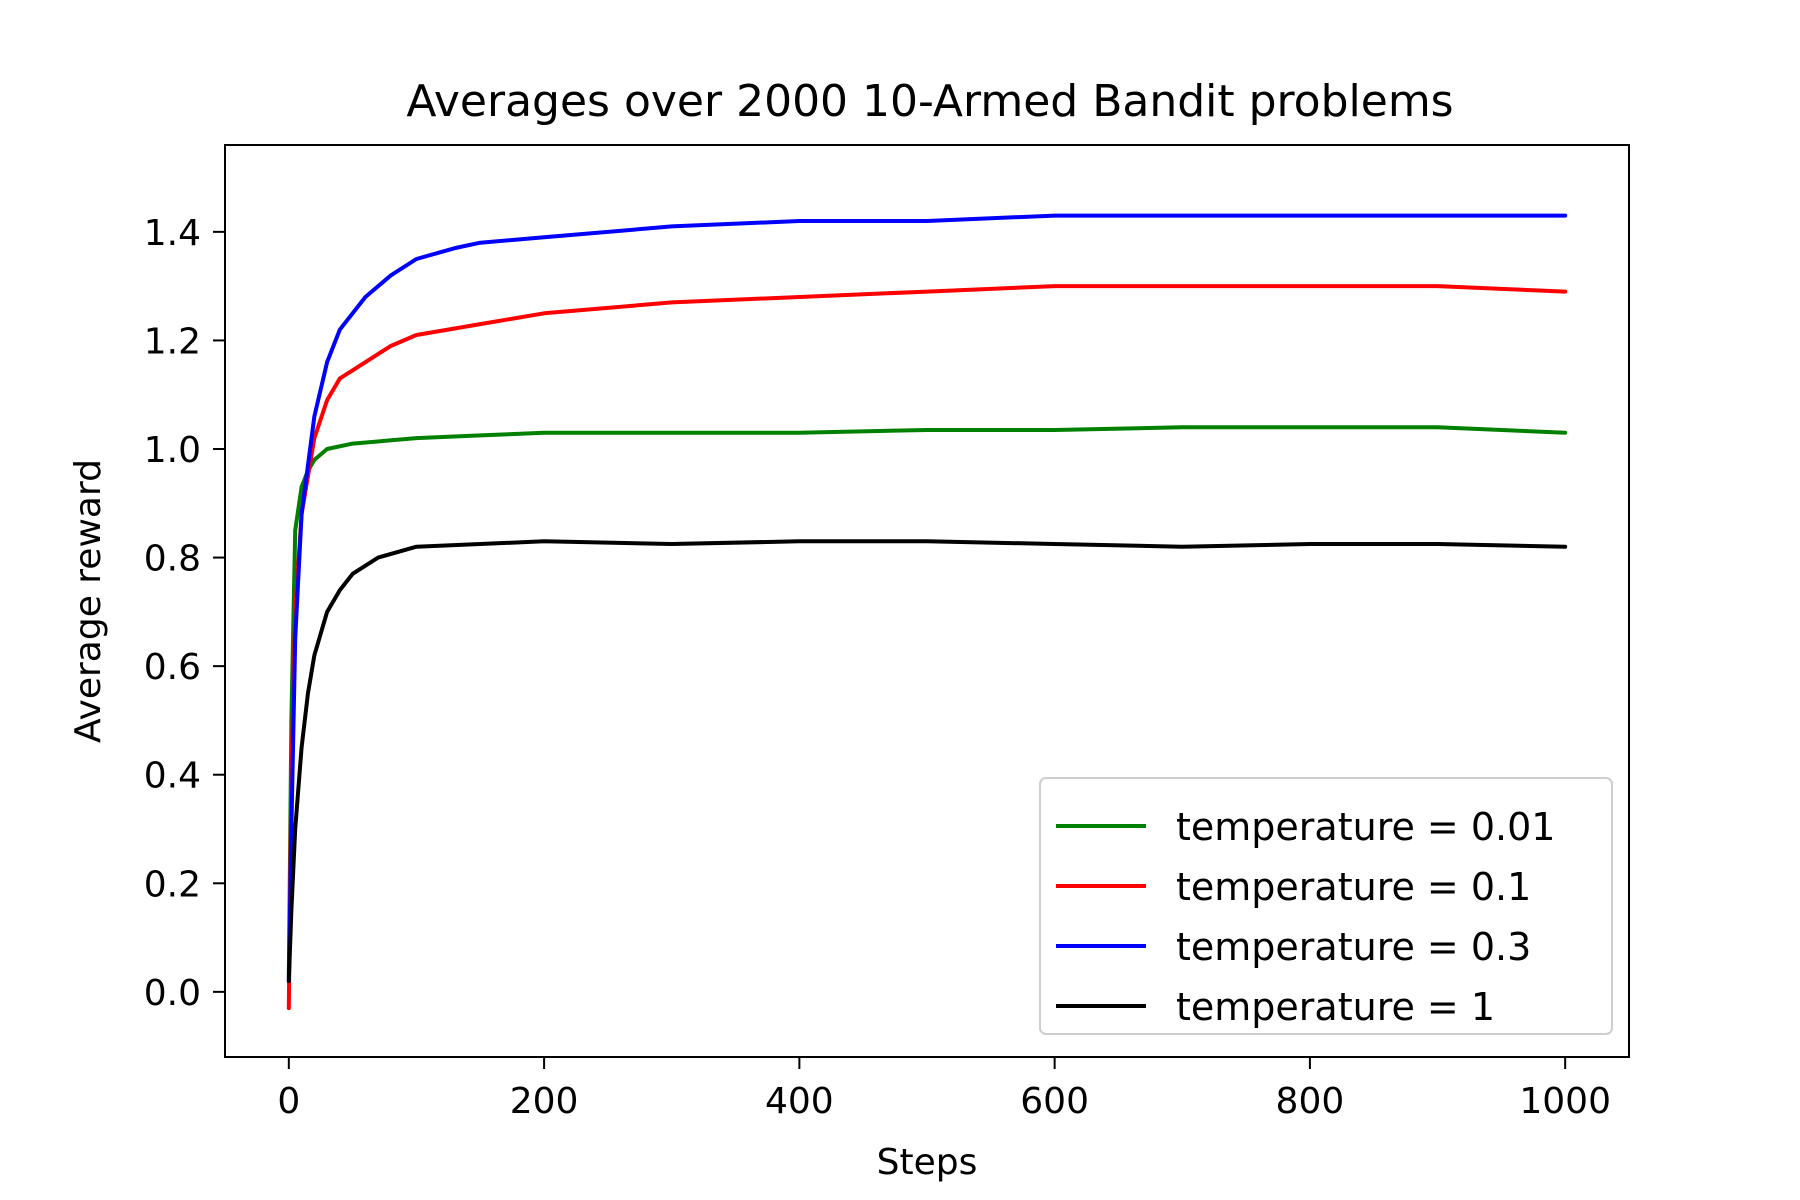 Image resolution: width=1800 pixels, height=1200 pixels. What do you see at coordinates (172, 341) in the screenshot?
I see `y-tick-label: 1.2` at bounding box center [172, 341].